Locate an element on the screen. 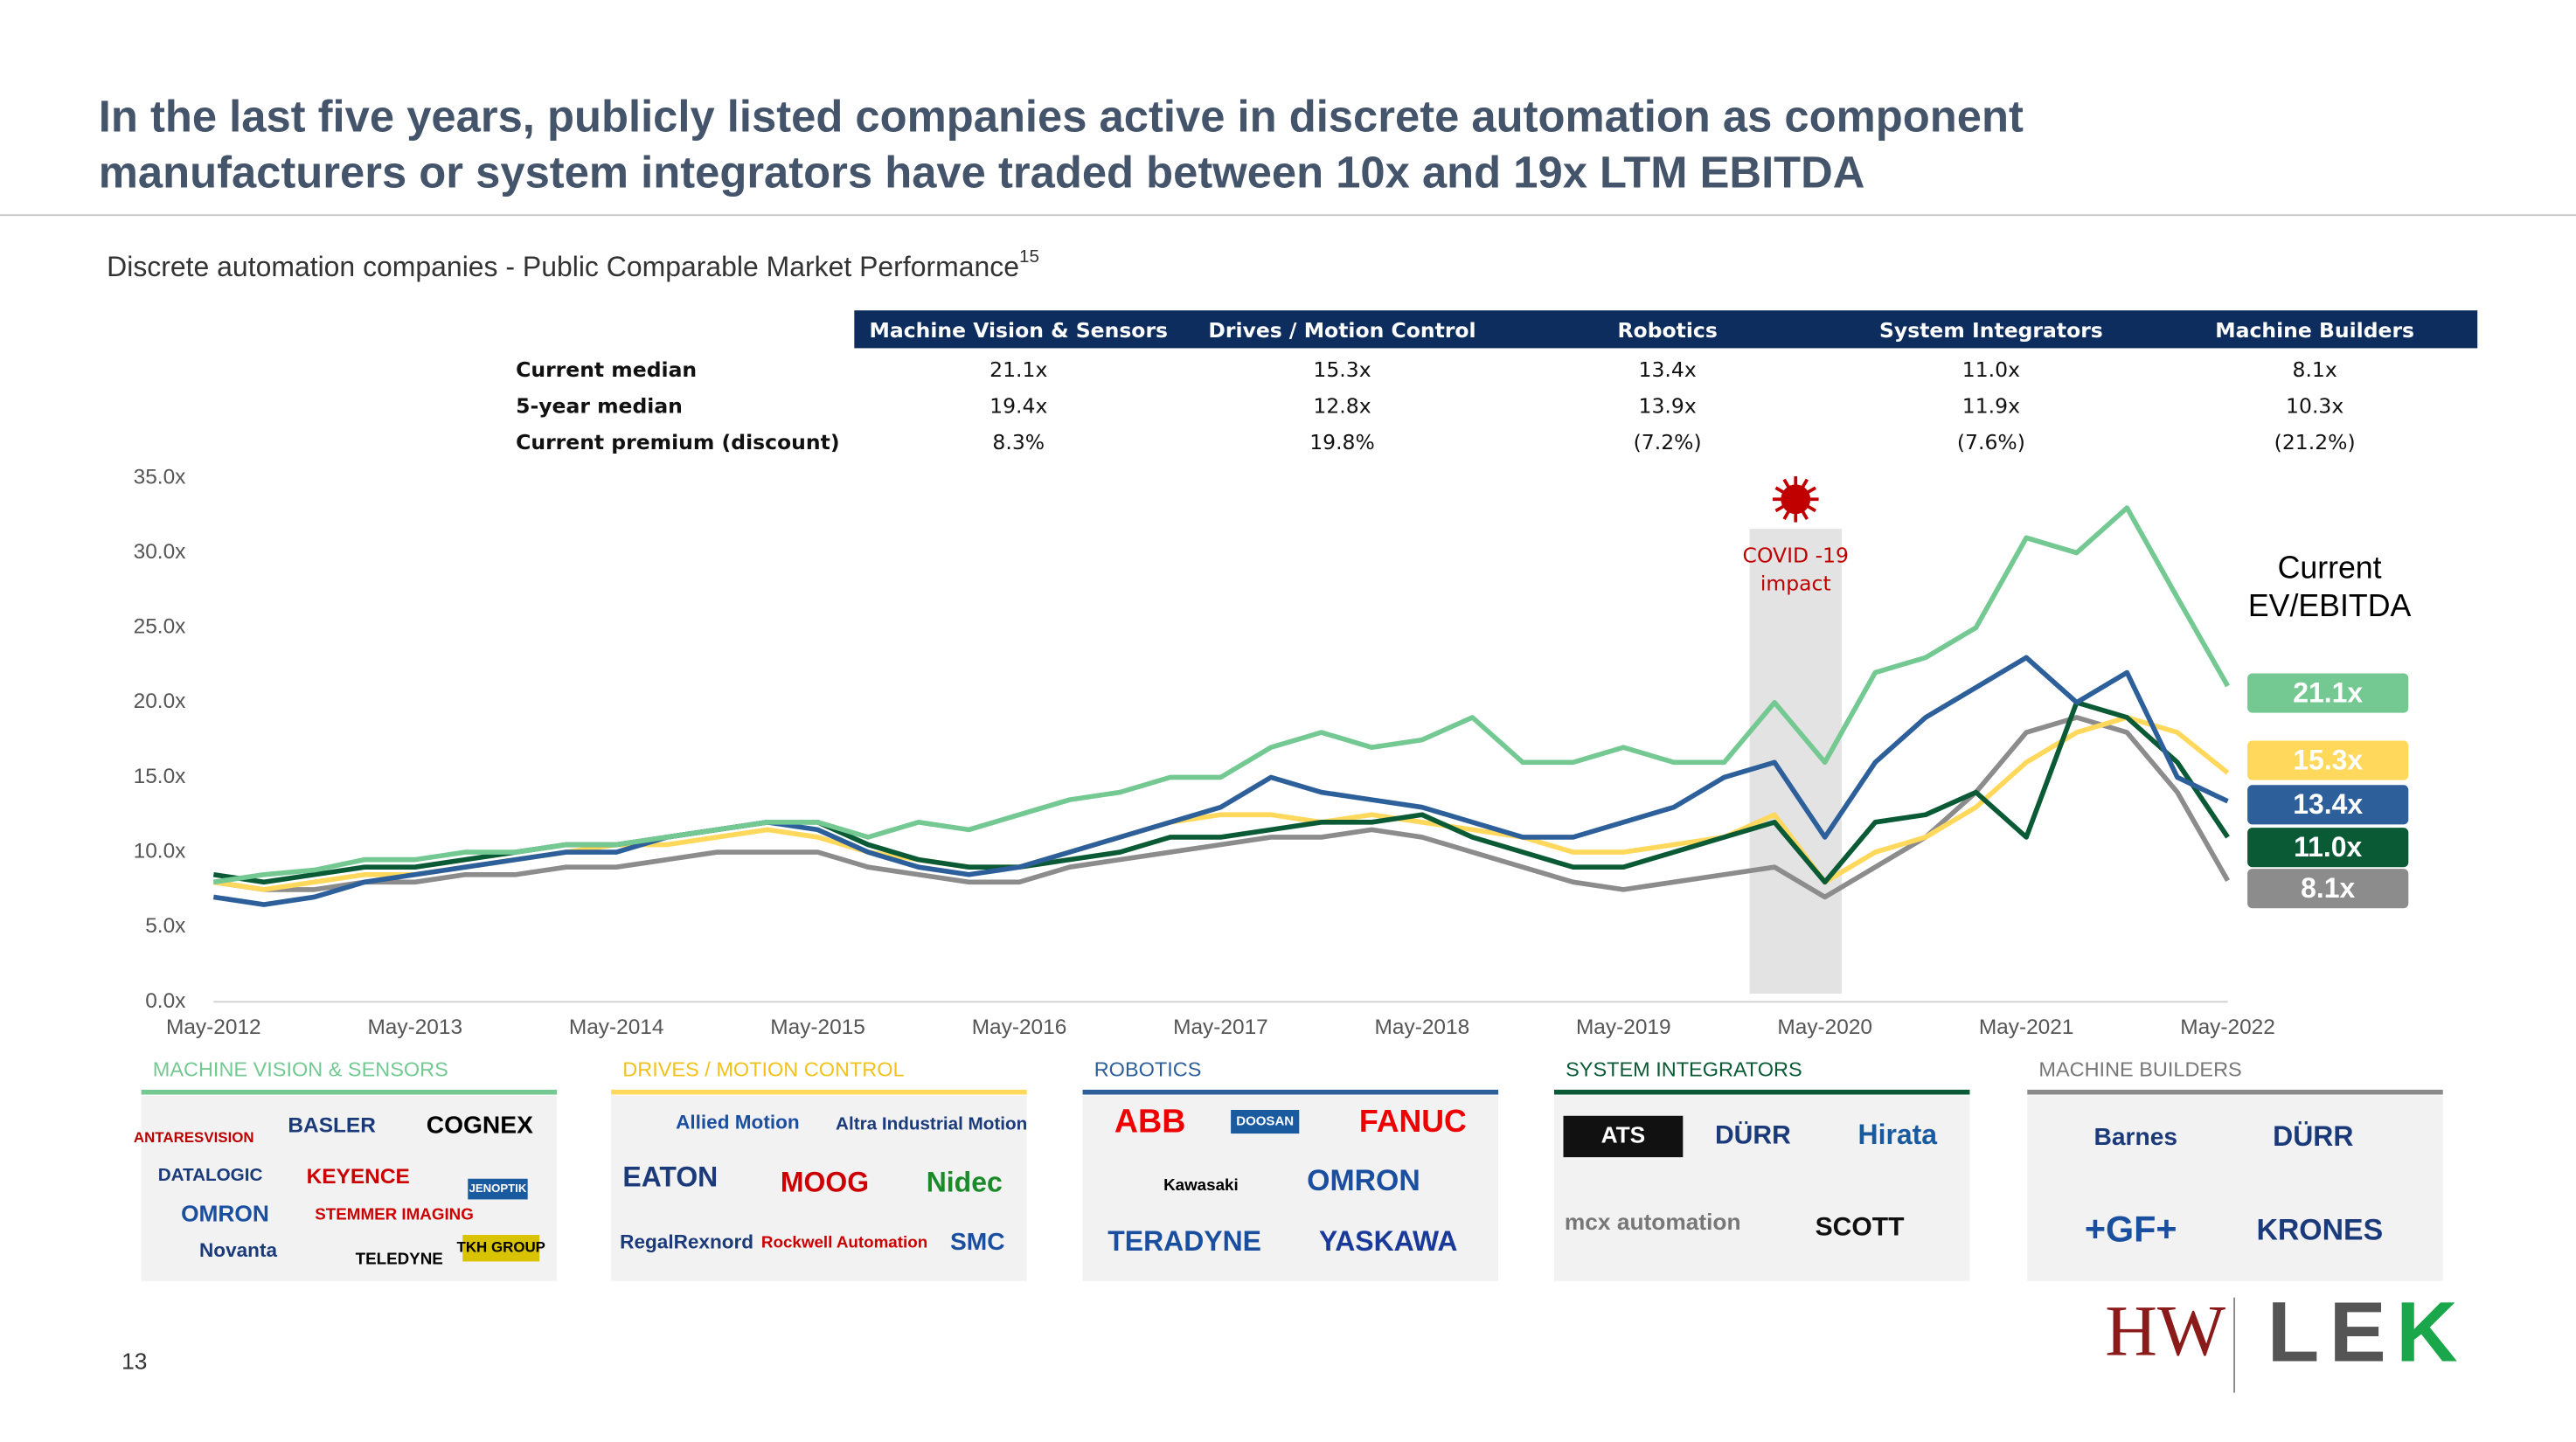 The height and width of the screenshot is (1442, 2576). lek-k: K is located at coordinates (2432, 1331).